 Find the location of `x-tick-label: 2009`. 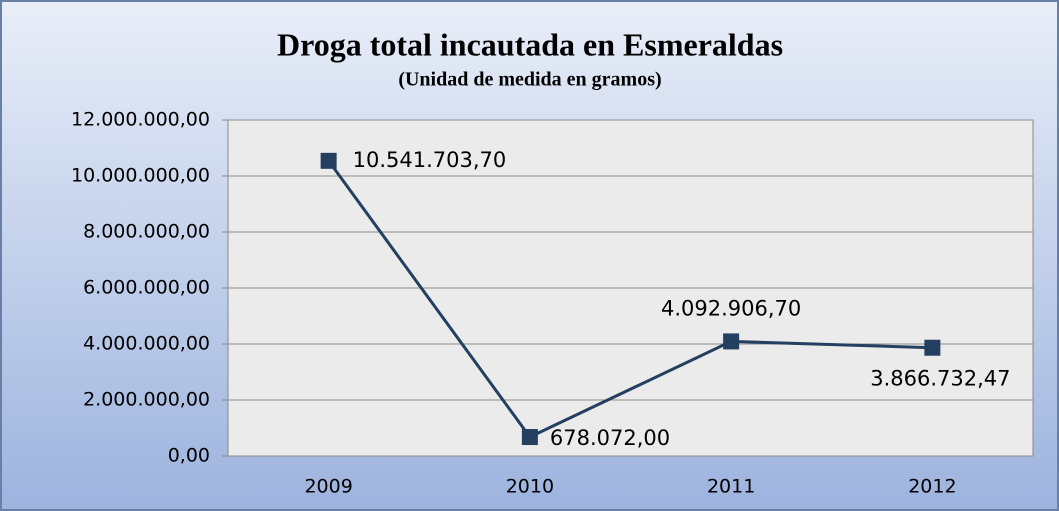

x-tick-label: 2009 is located at coordinates (328, 487).